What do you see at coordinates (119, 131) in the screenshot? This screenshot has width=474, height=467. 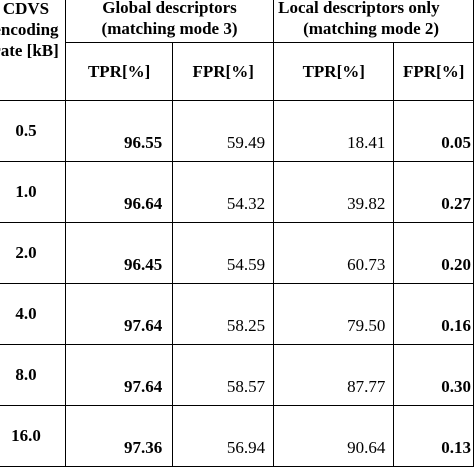 I see `global-tpr-cell: 96.55` at bounding box center [119, 131].